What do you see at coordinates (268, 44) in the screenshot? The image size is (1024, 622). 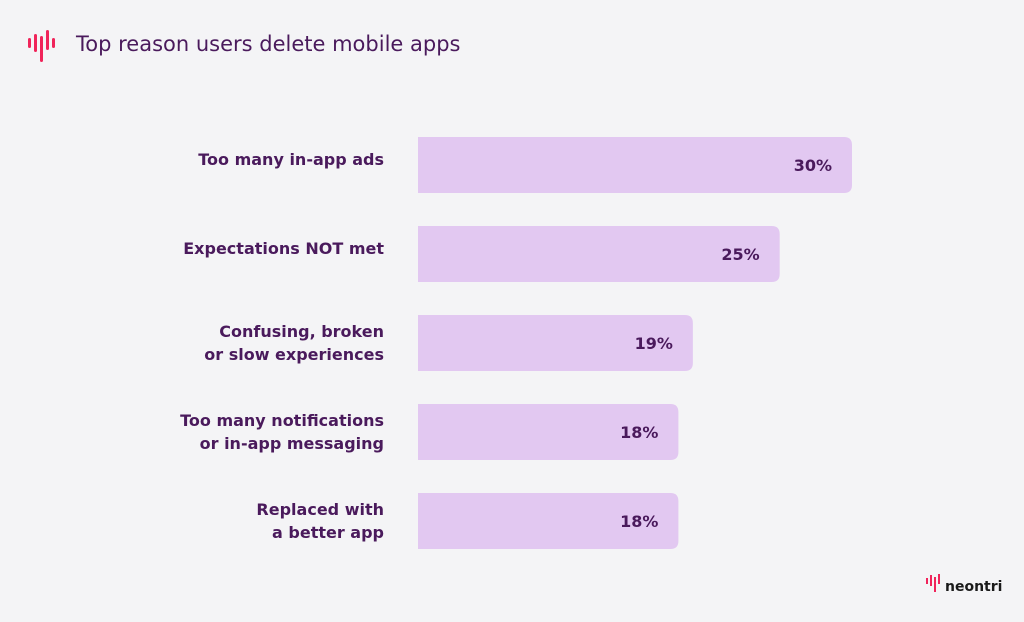 I see `chart-title: Top reason users delete mobile apps` at bounding box center [268, 44].